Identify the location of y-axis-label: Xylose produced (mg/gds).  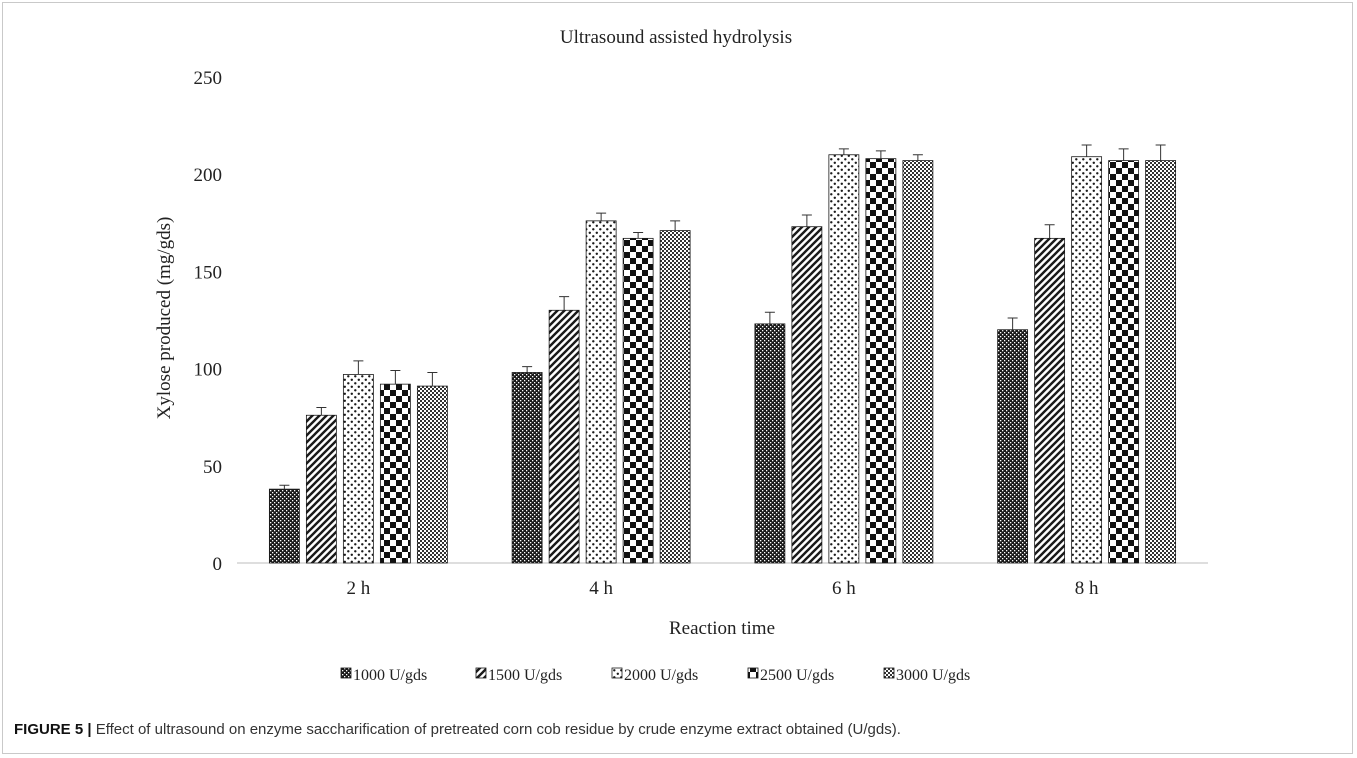
(164, 318).